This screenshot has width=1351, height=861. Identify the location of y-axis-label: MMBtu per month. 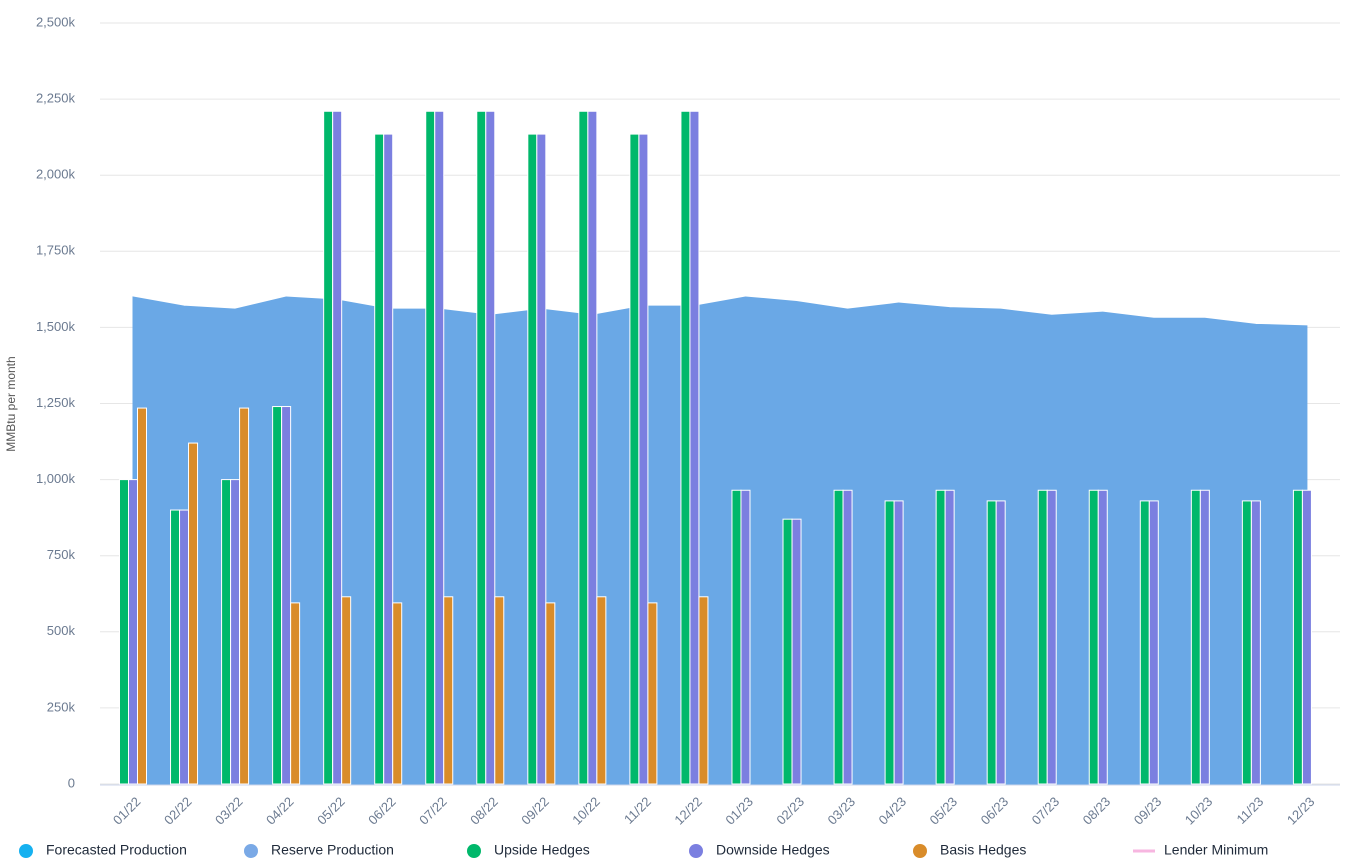
(11, 403).